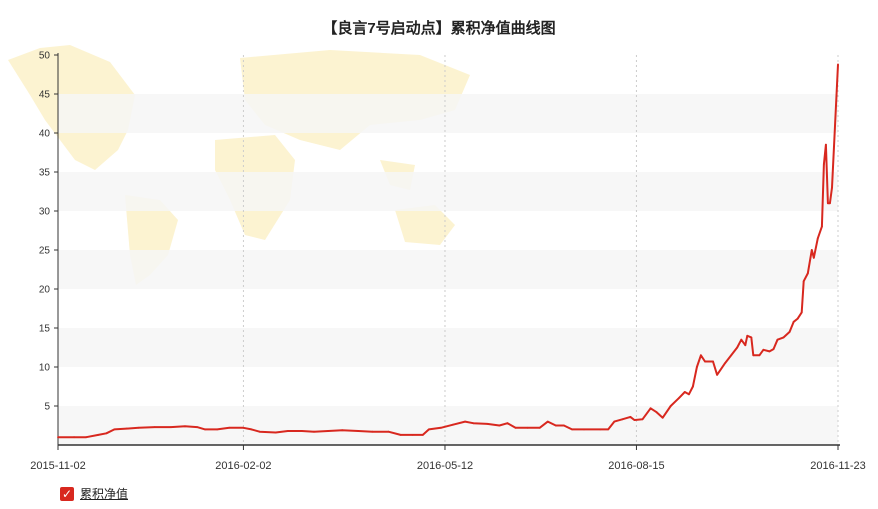 Image resolution: width=878 pixels, height=509 pixels. I want to click on y-tick-label: 25, so click(45, 251).